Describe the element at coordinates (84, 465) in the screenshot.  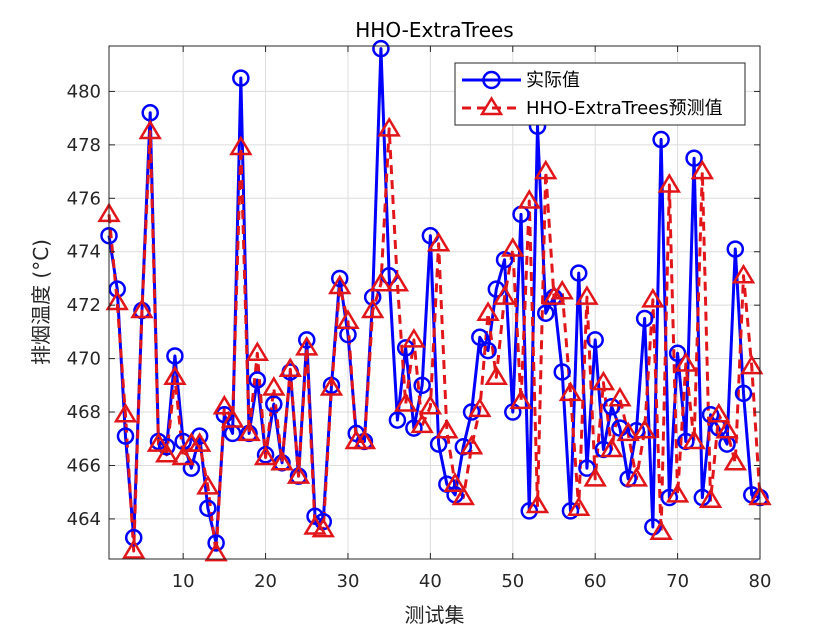
I see `y-tick-label: 466` at that location.